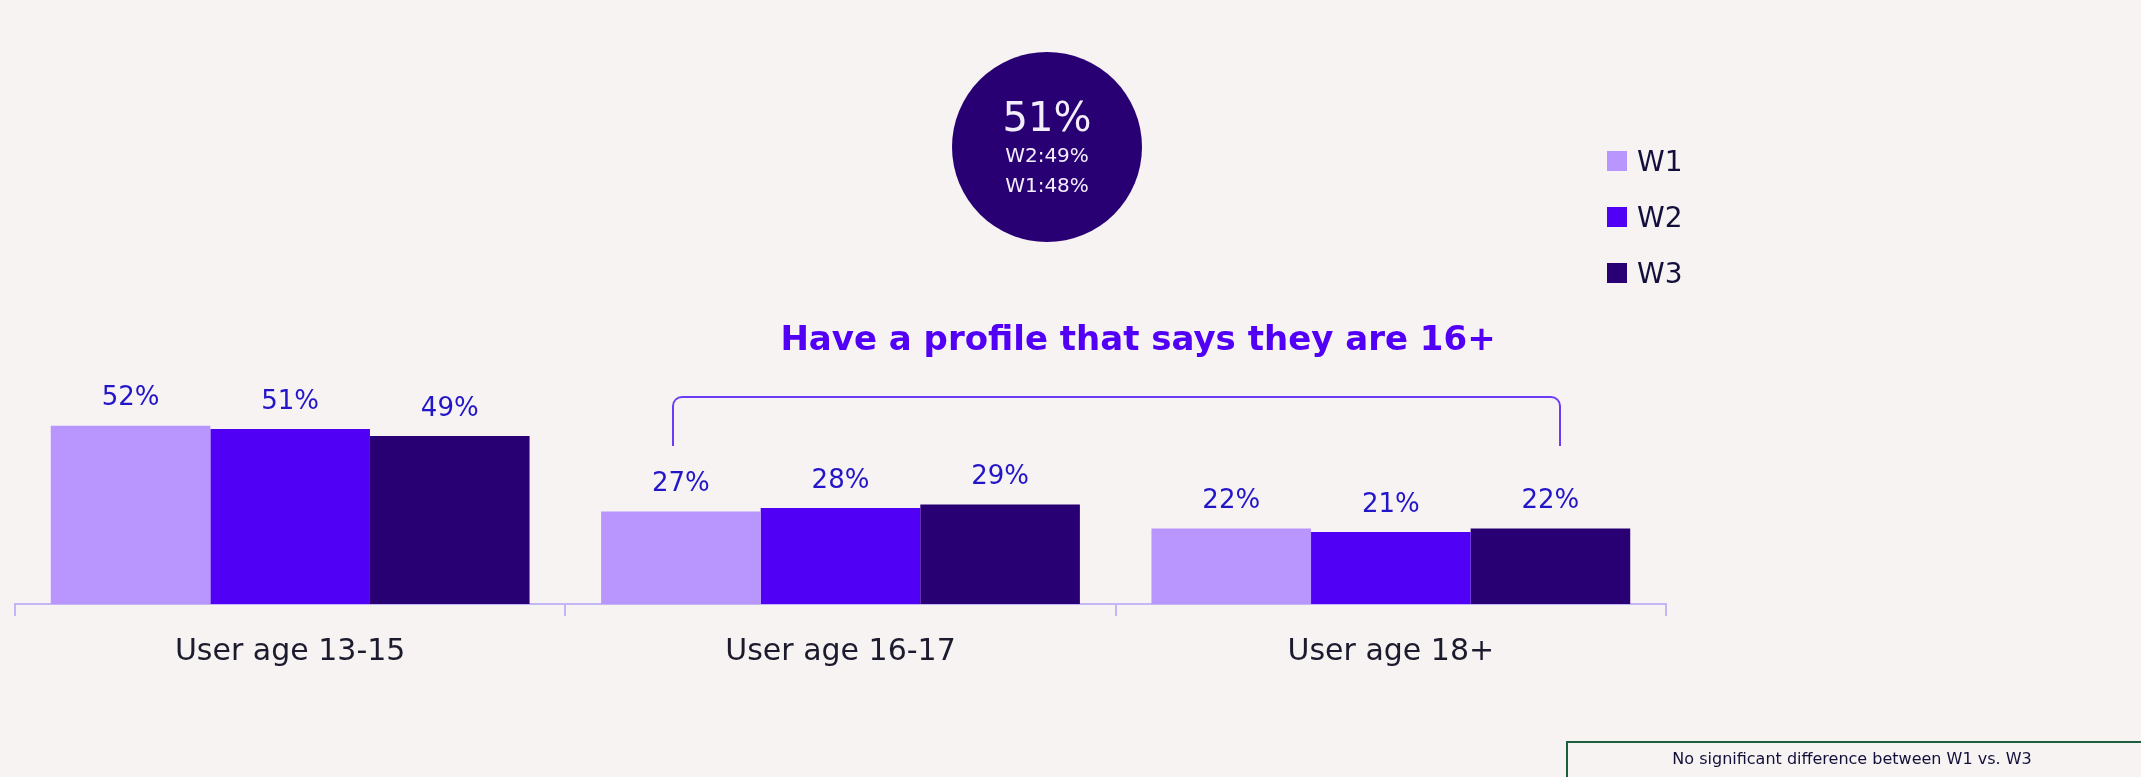 Image resolution: width=2141 pixels, height=777 pixels. Describe the element at coordinates (449, 406) in the screenshot. I see `data-label: 49%` at that location.